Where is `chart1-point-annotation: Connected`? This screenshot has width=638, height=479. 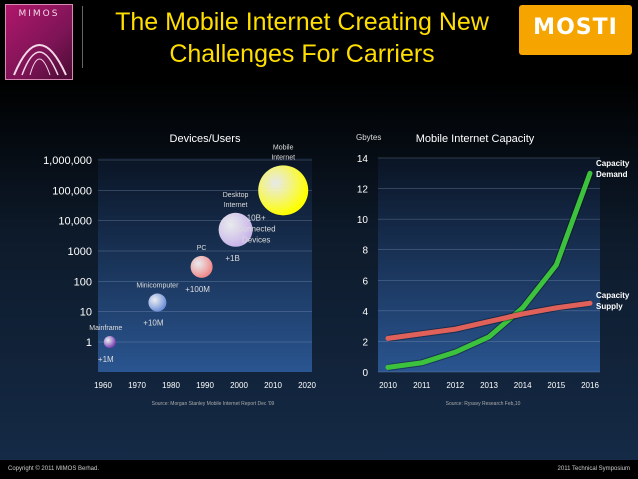 chart1-point-annotation: Connected is located at coordinates (256, 228).